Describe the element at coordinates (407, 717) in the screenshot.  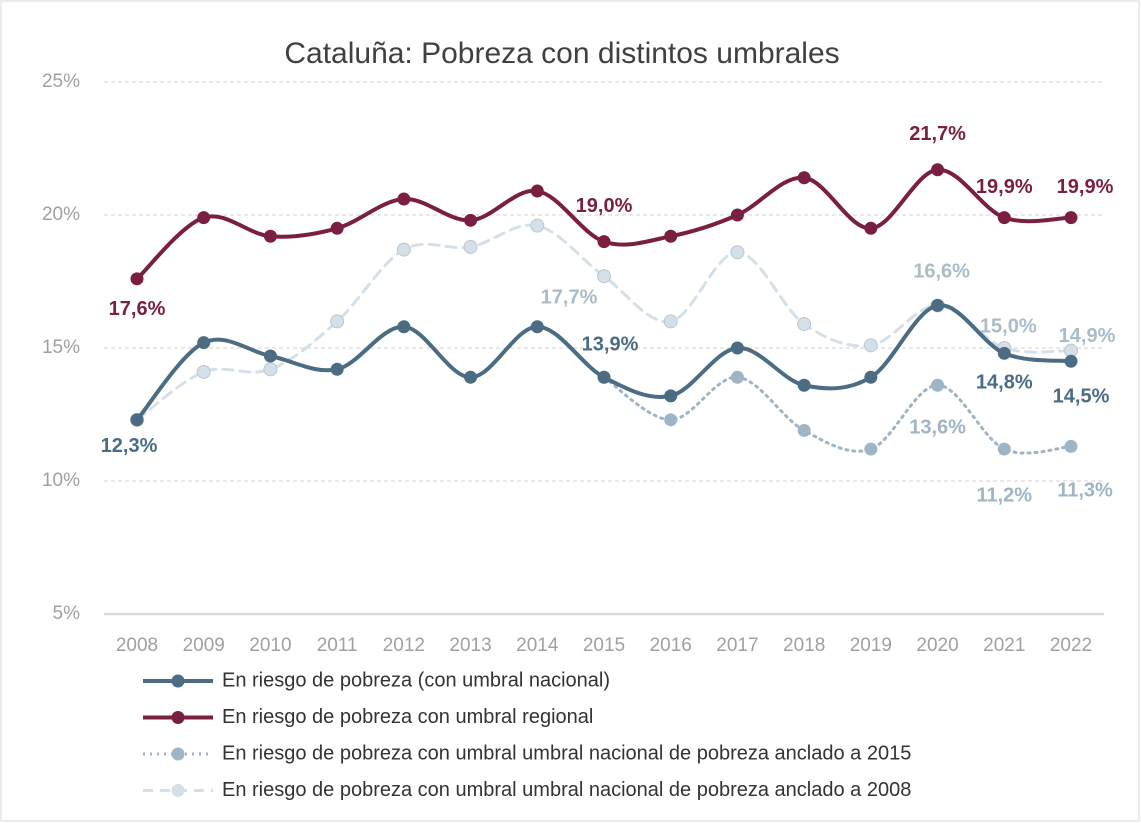
I see `legend-label: En riesgo de pobreza con umbral regional` at that location.